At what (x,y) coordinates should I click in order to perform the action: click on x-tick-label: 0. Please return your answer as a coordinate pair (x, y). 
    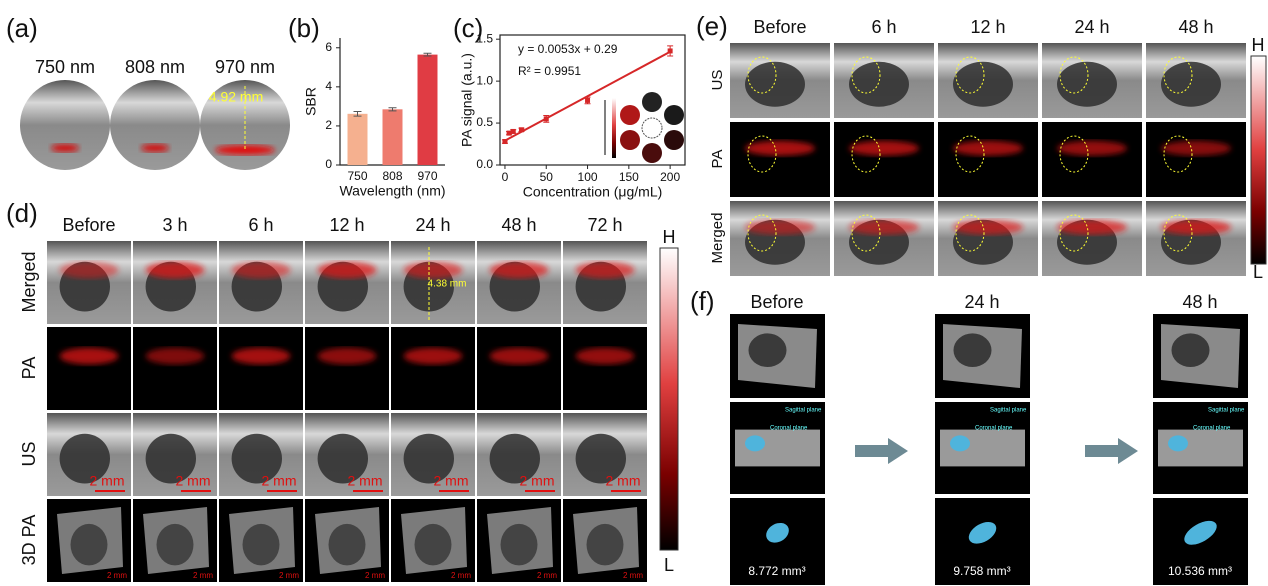
    Looking at the image, I should click on (505, 177).